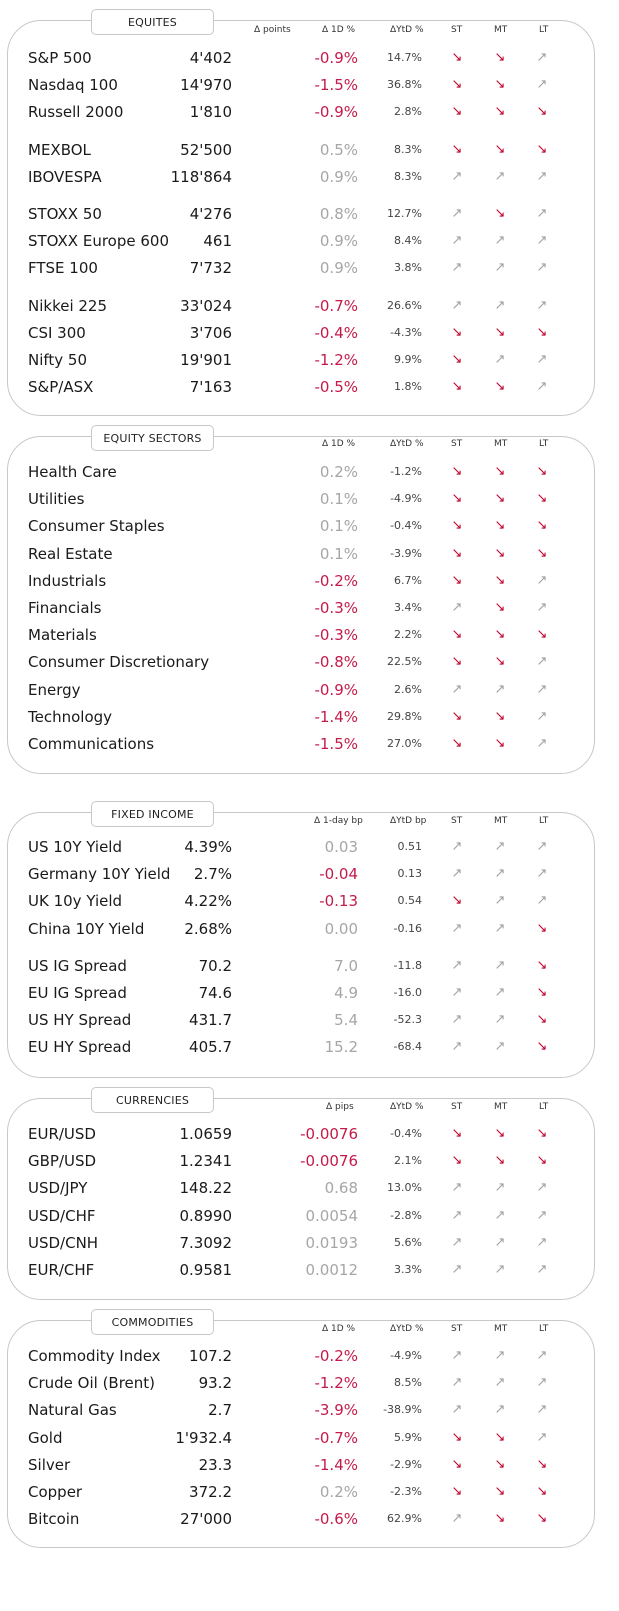  I want to click on row-change: -0.9%, so click(336, 690).